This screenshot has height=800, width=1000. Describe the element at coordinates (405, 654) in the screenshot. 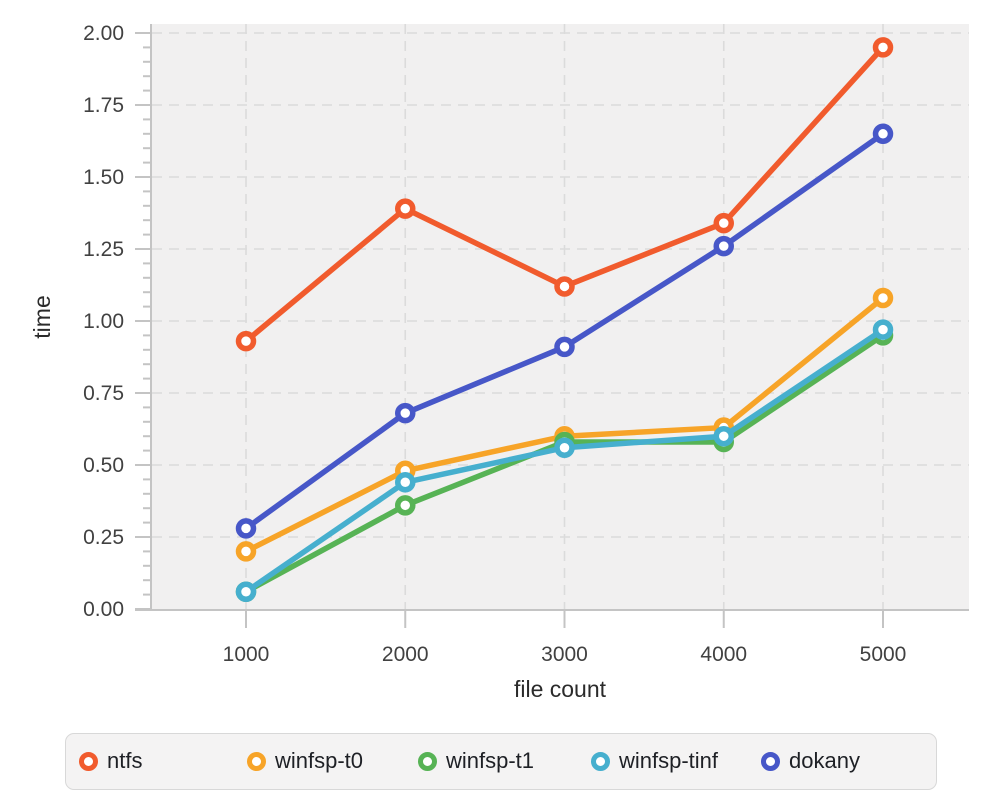

I see `x-tick-label: 2000` at that location.